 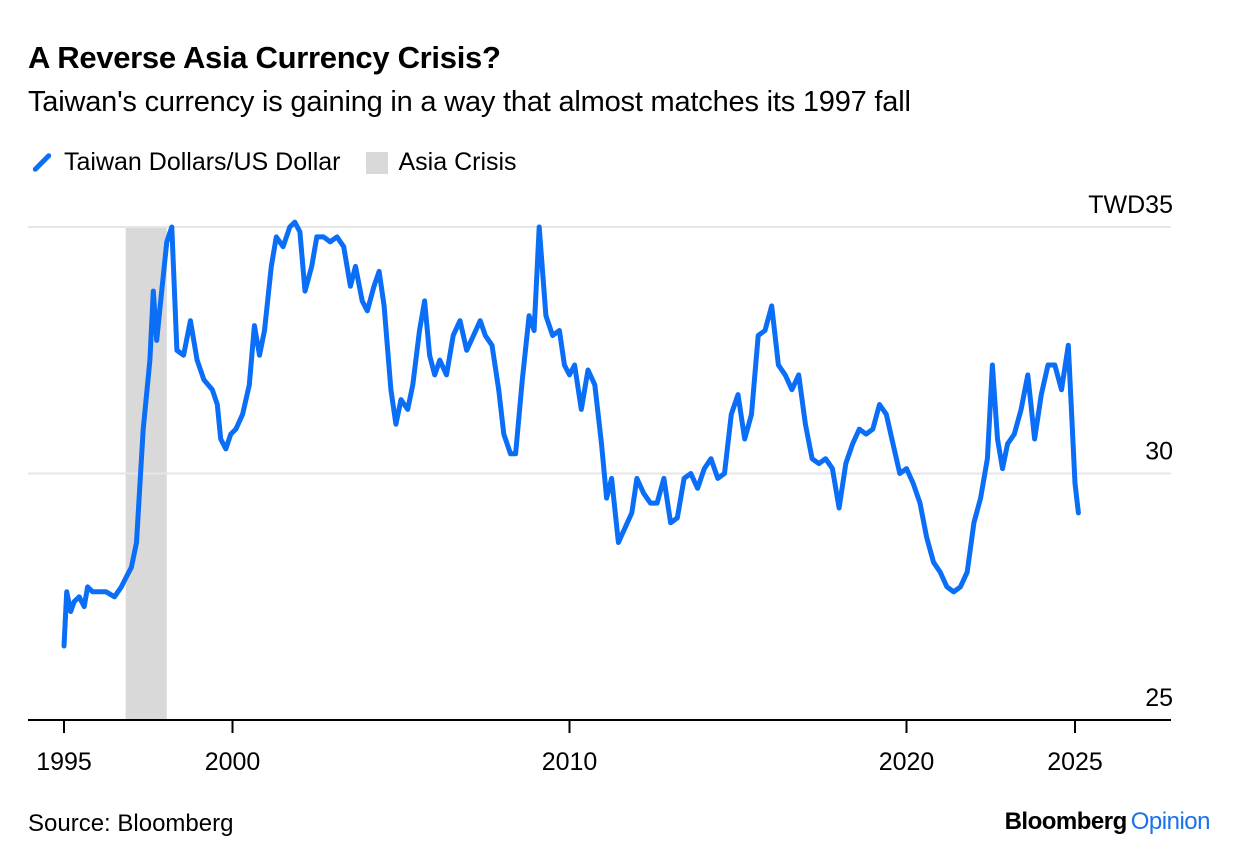 What do you see at coordinates (1130, 205) in the screenshot?
I see `y-tick-label-0: TWD35` at bounding box center [1130, 205].